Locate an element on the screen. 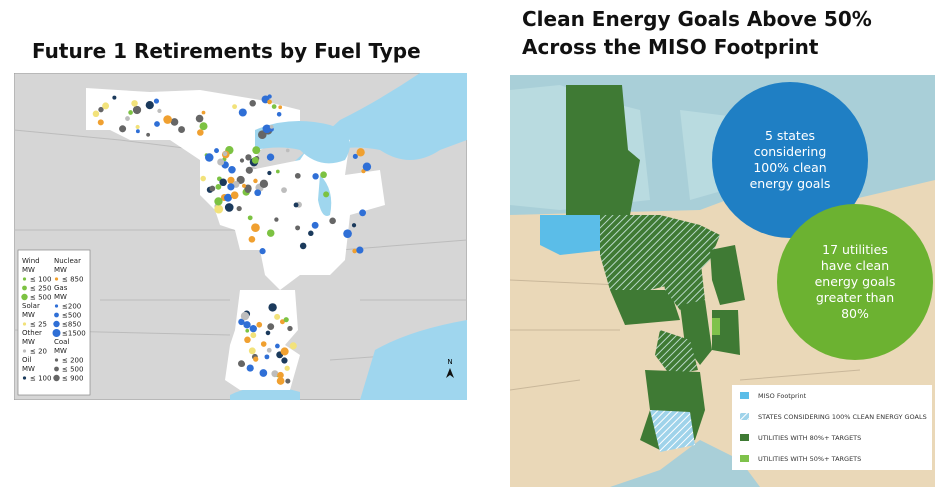  north-arrow is located at coordinates (450, 373).